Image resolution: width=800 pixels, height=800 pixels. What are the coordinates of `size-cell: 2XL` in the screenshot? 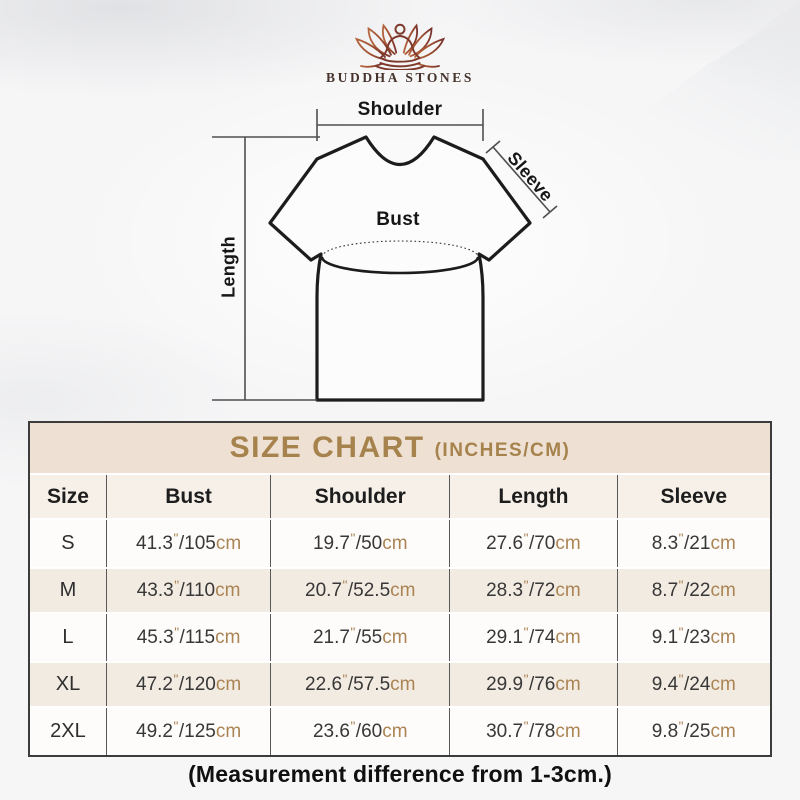 It's located at (68, 731).